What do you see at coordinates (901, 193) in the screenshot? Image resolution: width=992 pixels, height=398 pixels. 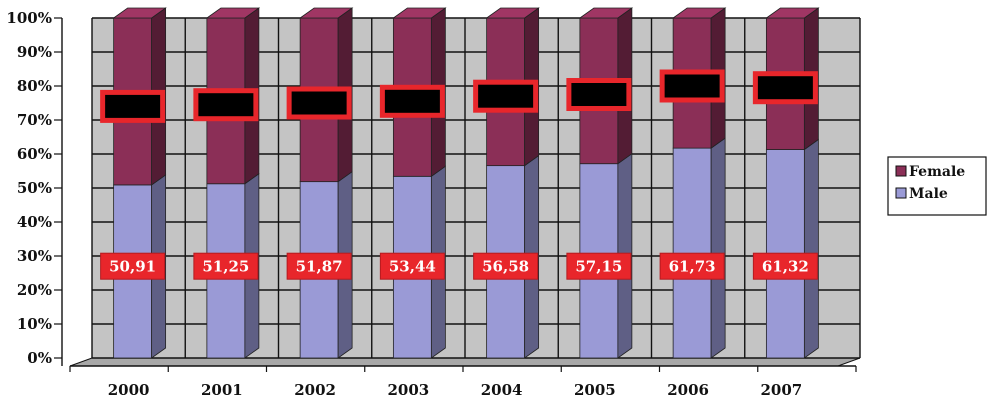 I see `legend-swatch-male` at bounding box center [901, 193].